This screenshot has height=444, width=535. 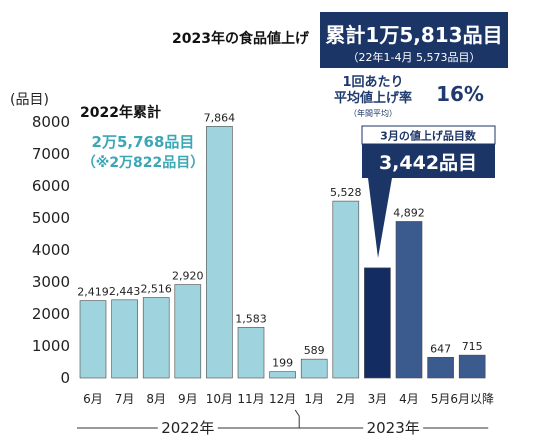 What do you see at coordinates (156, 288) in the screenshot?
I see `bar-value-label: 2,516` at bounding box center [156, 288].